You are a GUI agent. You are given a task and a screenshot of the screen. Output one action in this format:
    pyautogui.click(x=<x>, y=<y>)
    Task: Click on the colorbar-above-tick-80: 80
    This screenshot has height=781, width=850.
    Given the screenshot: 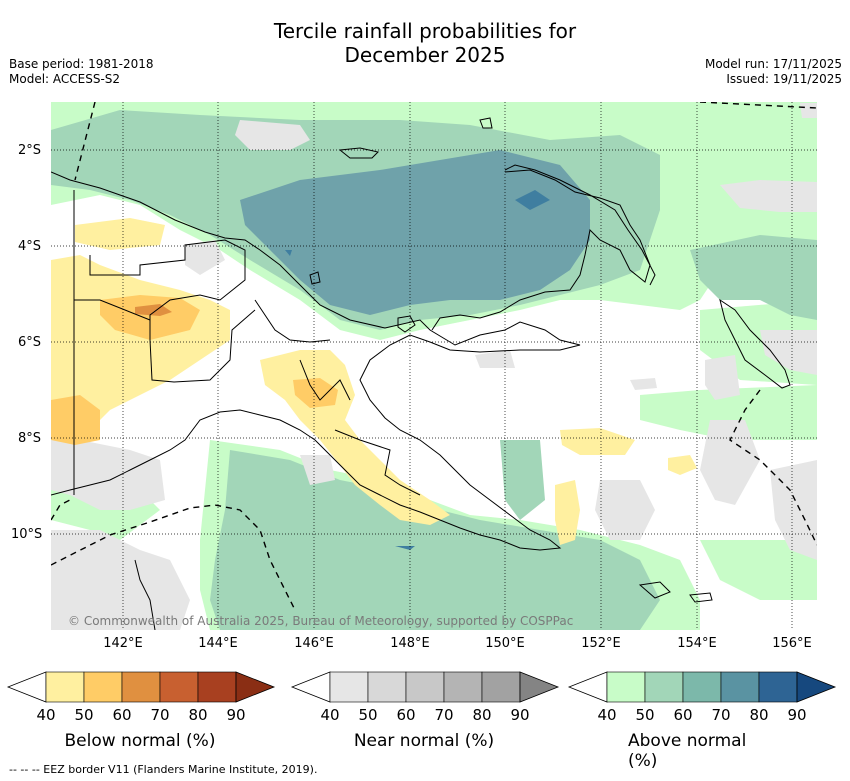 What is the action you would take?
    pyautogui.click(x=759, y=715)
    